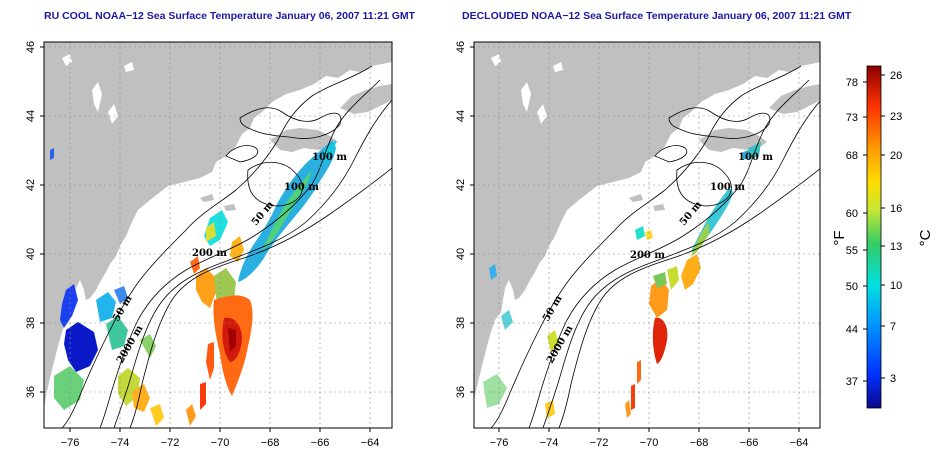 This screenshot has height=475, width=950. I want to click on fahrenheit-tick: 78, so click(852, 83).